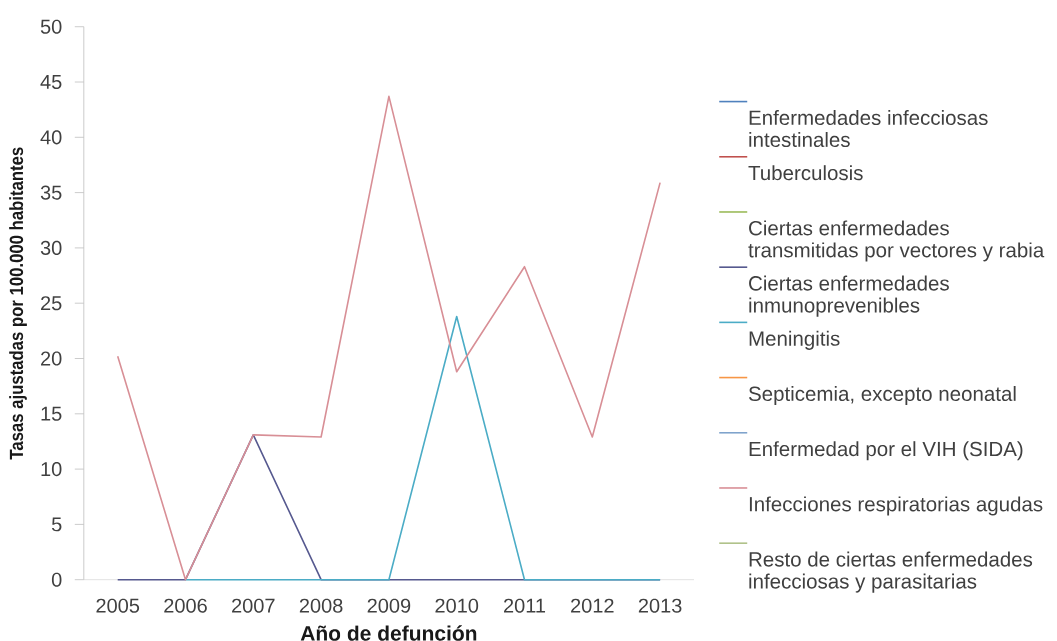 The width and height of the screenshot is (1057, 641). I want to click on legend-label: Septicemia, excepto neonatal, so click(882, 395).